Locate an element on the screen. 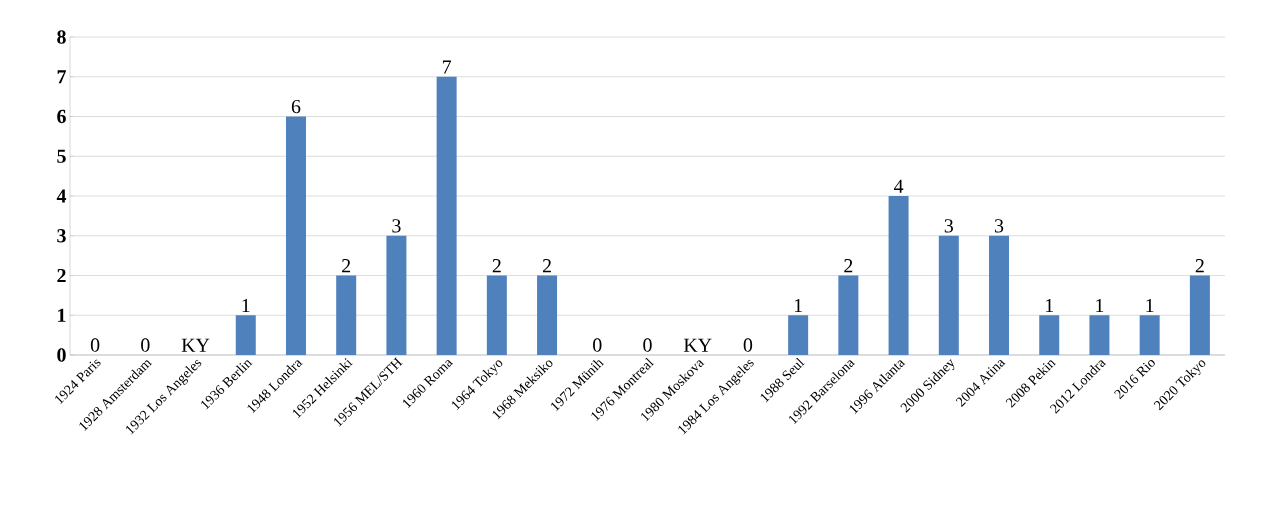  y-tick-label: 8 is located at coordinates (61, 37).